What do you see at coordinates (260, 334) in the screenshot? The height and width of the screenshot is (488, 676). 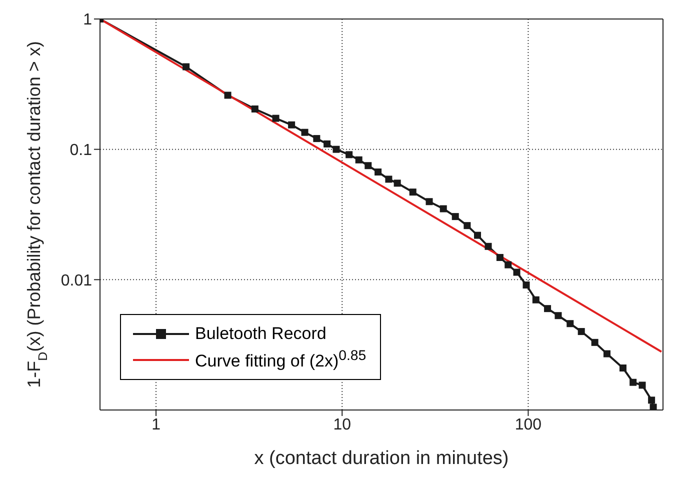 I see `legend-label: Buletooth Record` at bounding box center [260, 334].